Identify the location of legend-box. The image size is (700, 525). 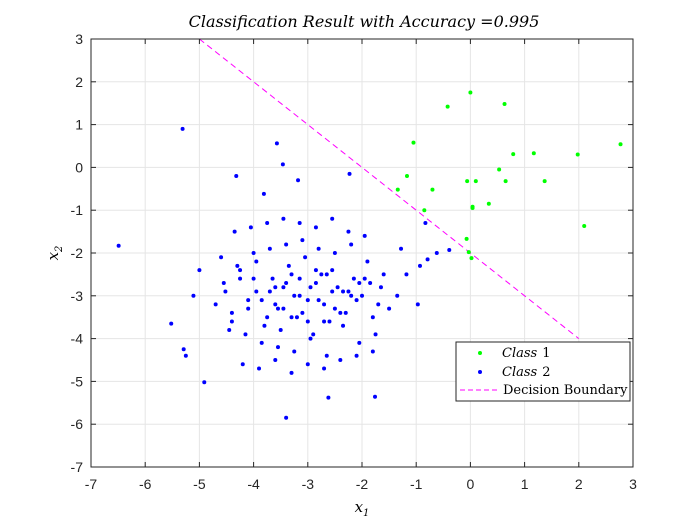
(543, 371).